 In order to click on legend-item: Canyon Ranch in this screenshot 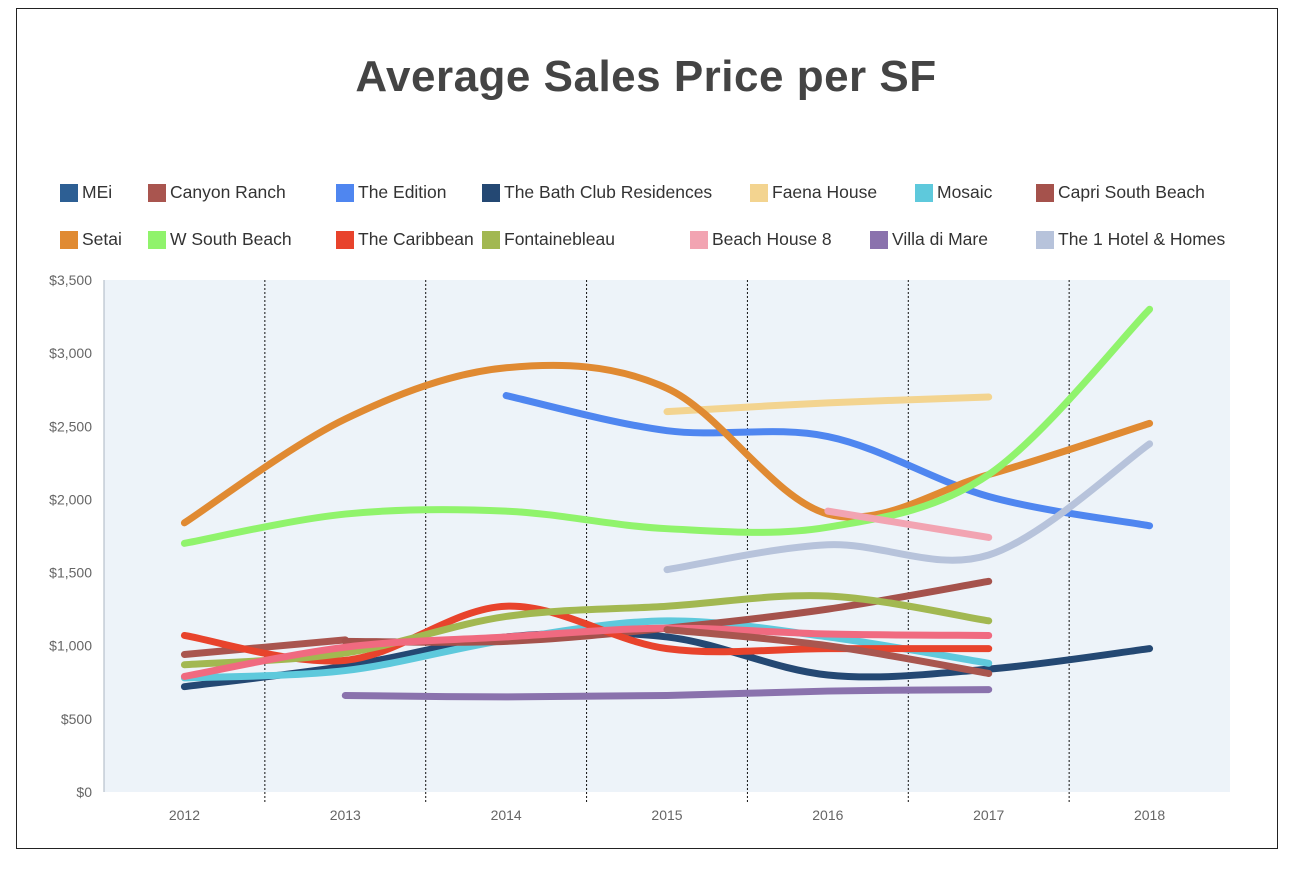, I will do `click(217, 192)`.